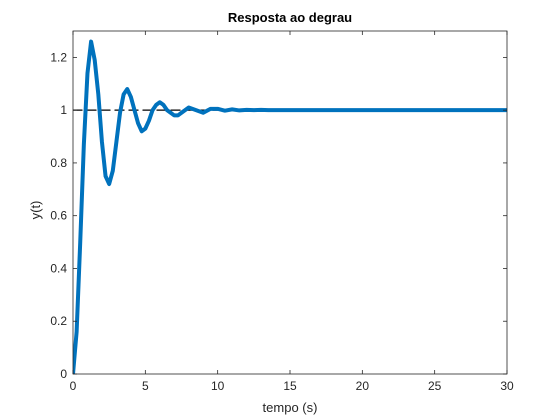  Describe the element at coordinates (63, 110) in the screenshot. I see `y-tick-label: 1` at that location.